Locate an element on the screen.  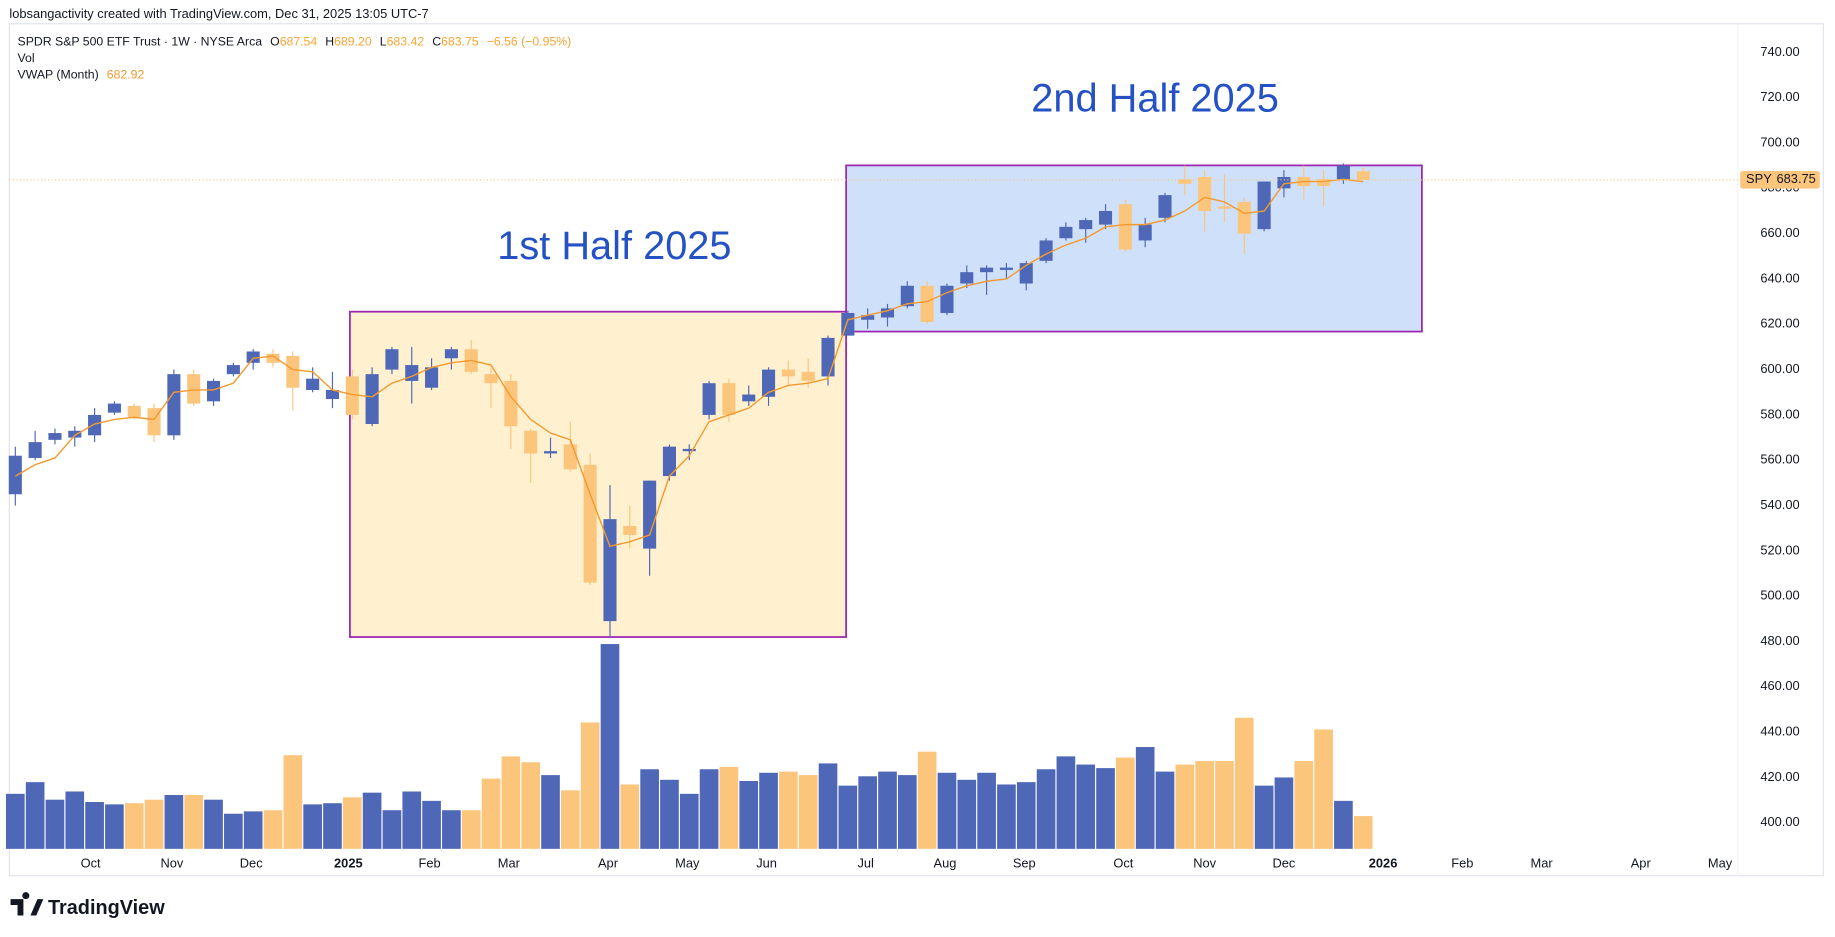
y-tick-label: 640.00 is located at coordinates (1779, 277).